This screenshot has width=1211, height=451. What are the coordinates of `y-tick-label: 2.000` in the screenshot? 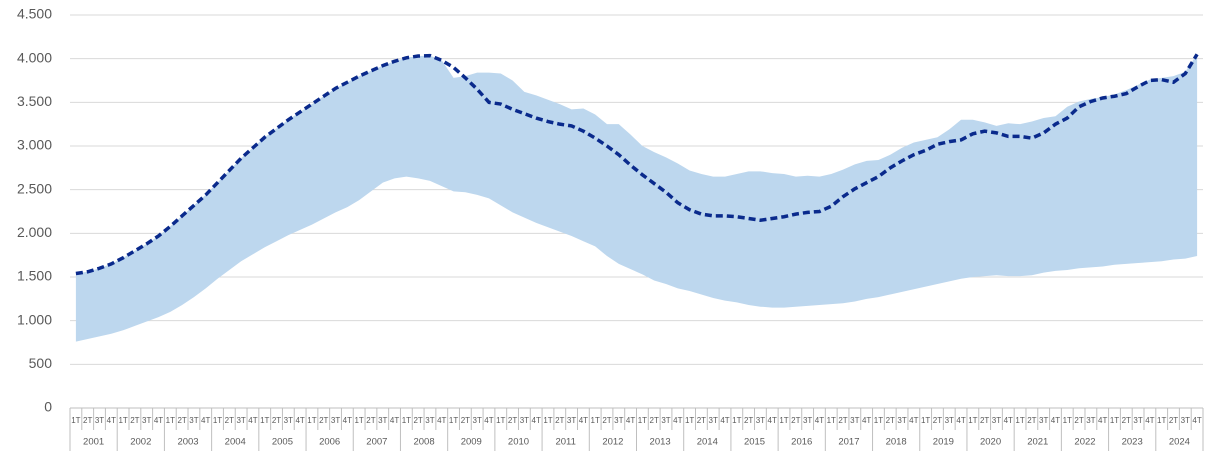 It's located at (34, 232).